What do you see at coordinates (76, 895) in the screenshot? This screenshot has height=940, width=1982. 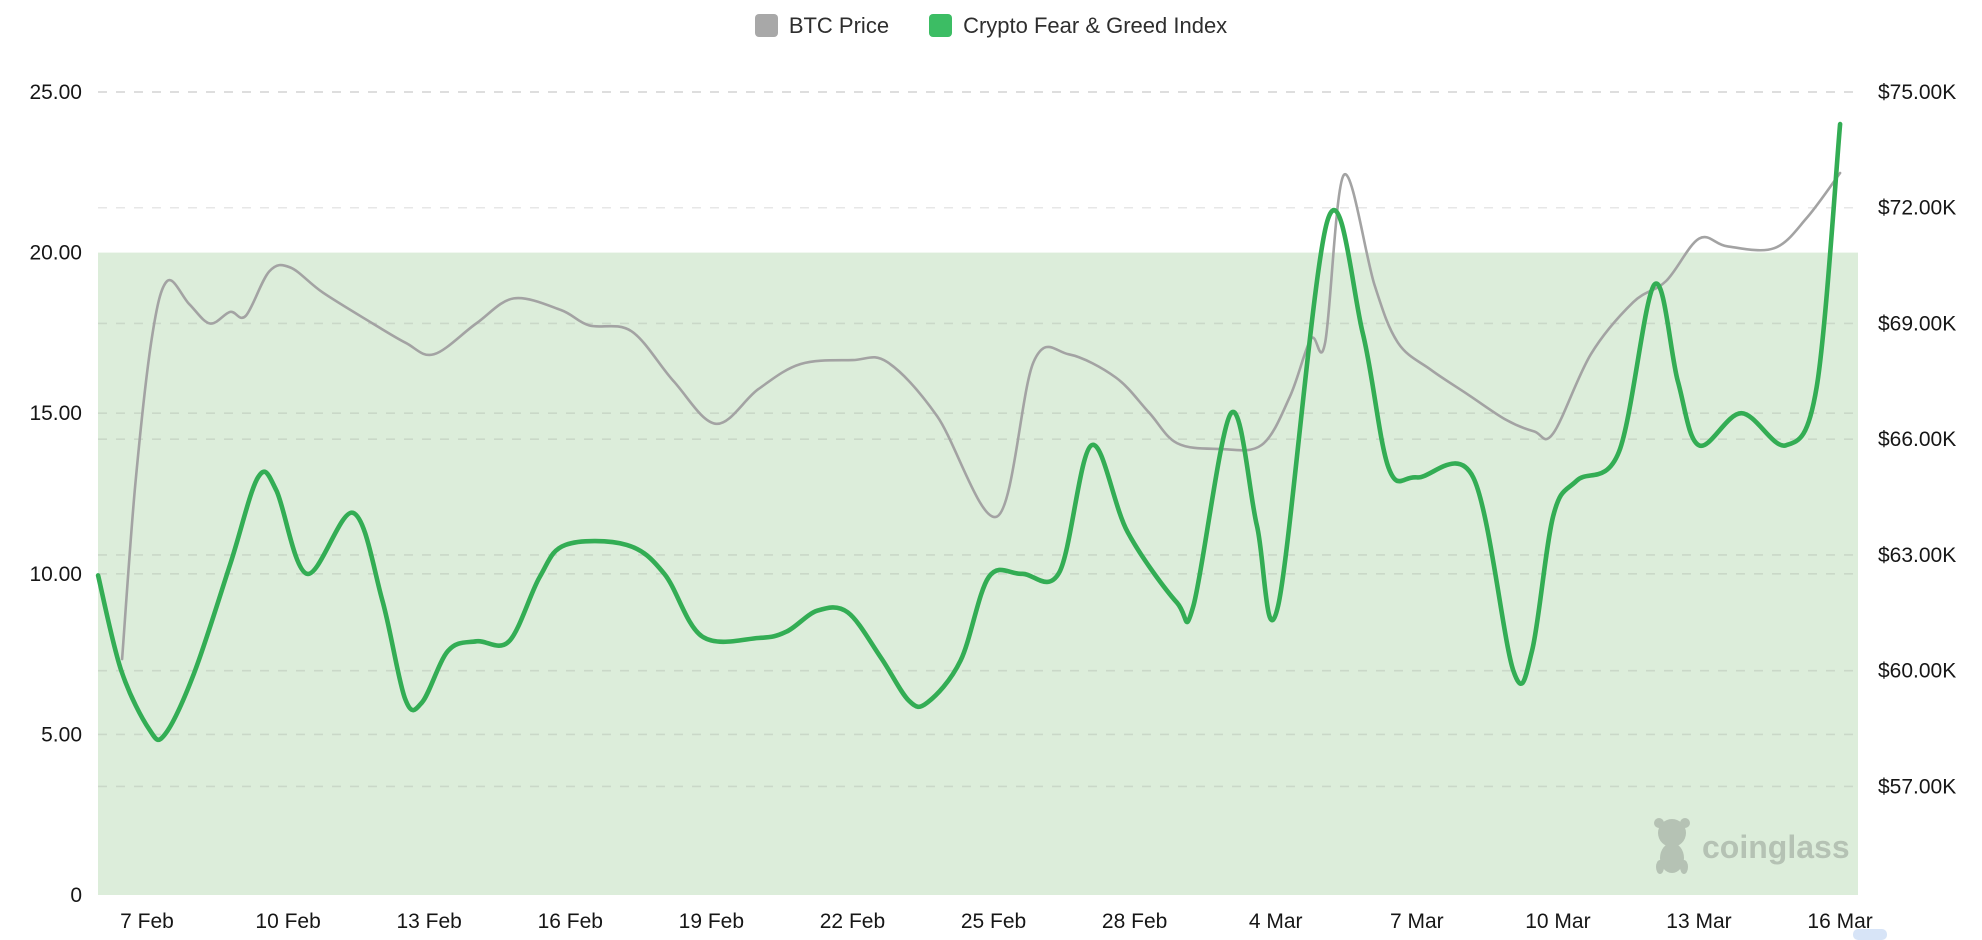 I see `left-axis-tick-label: 0` at bounding box center [76, 895].